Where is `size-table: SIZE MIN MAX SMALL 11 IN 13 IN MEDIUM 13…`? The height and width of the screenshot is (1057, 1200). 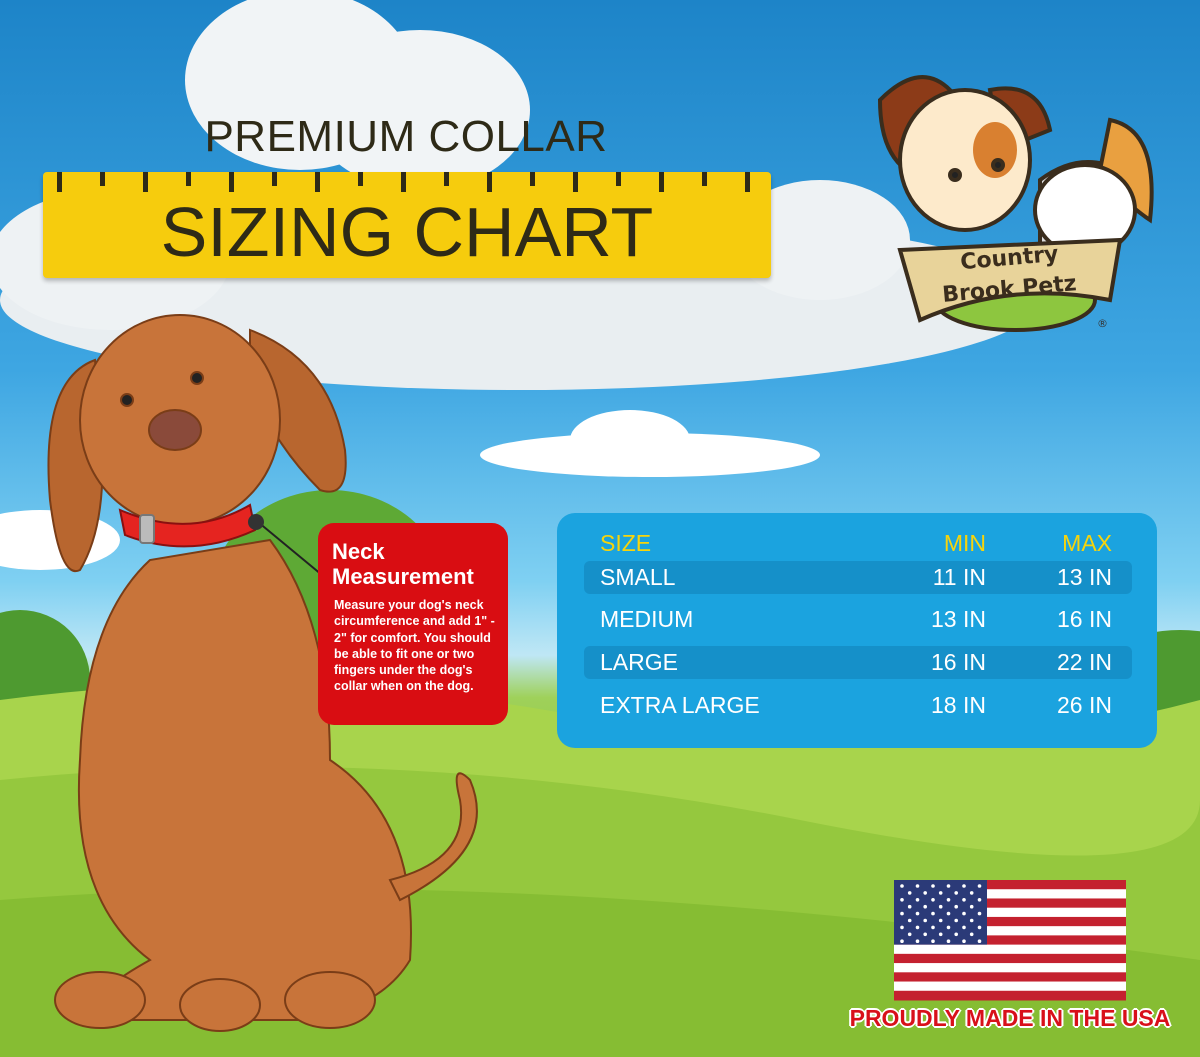 size-table: SIZE MIN MAX SMALL 11 IN 13 IN MEDIUM 13… is located at coordinates (857, 630).